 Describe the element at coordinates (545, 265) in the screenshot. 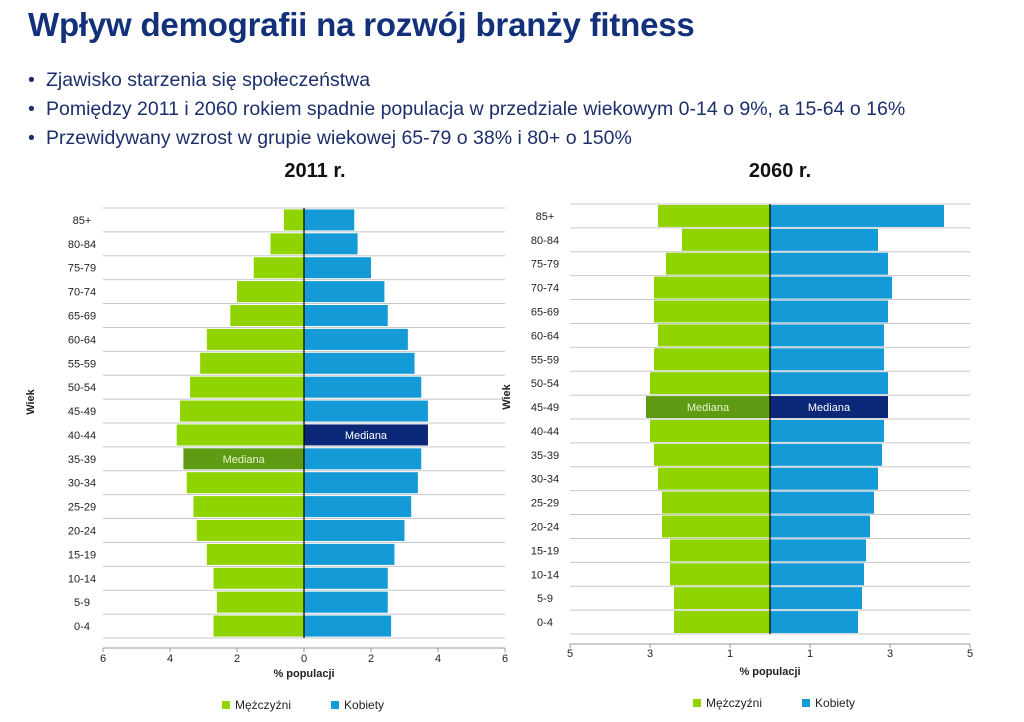

I see `y-tick-label: 75-79` at that location.